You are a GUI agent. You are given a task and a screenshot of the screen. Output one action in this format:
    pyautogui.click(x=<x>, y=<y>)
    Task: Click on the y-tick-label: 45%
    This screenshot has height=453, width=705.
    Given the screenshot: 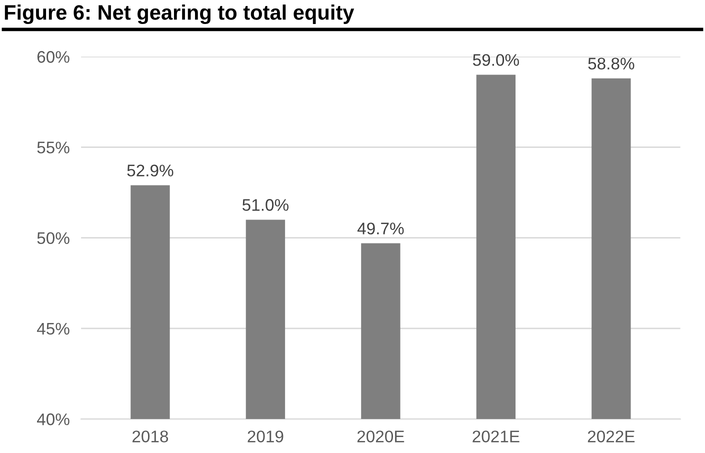 What is the action you would take?
    pyautogui.click(x=53, y=328)
    